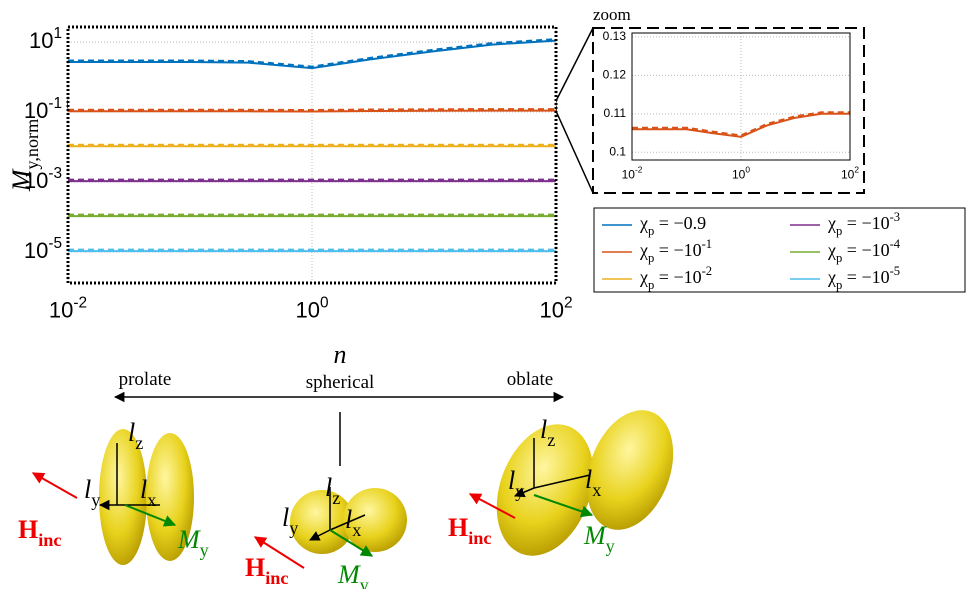  I want to click on y-axis-label: My,norm, so click(24, 156).